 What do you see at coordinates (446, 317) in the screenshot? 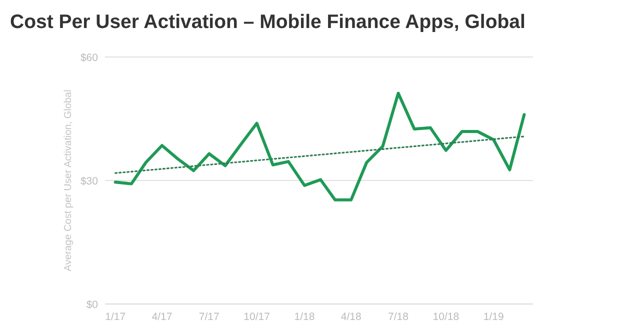
I see `x-tick-label: 10/18` at bounding box center [446, 317].